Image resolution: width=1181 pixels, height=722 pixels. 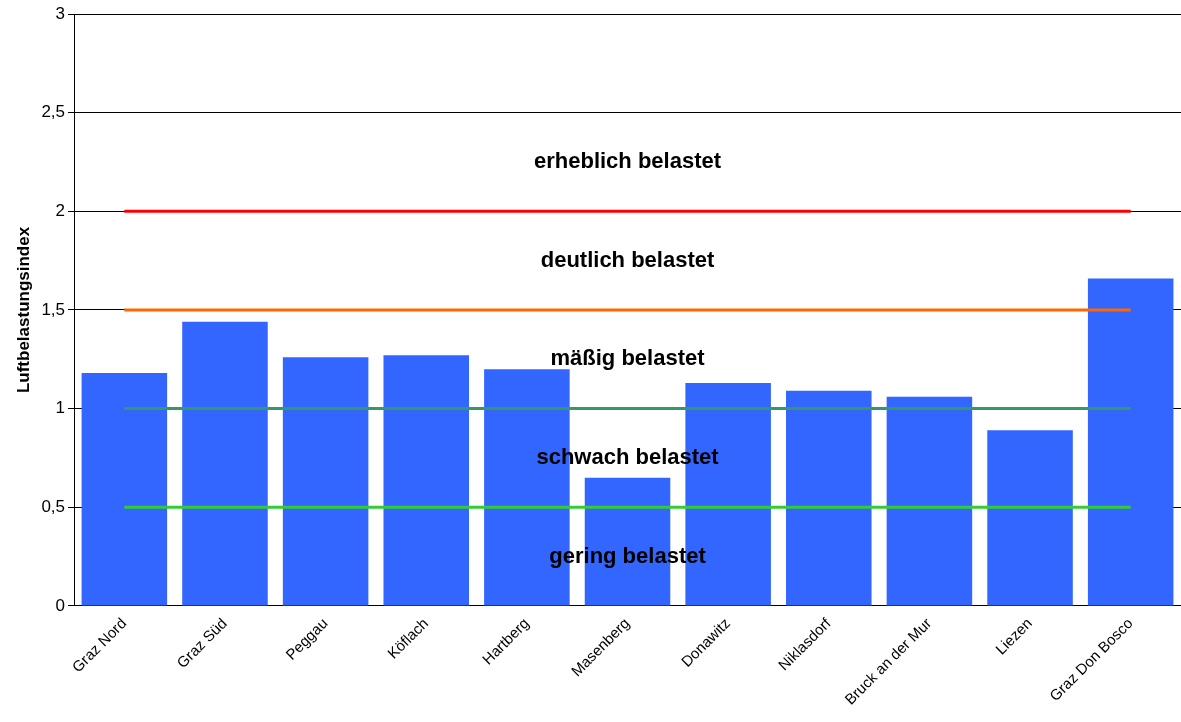 What do you see at coordinates (53, 112) in the screenshot?
I see `y-tick-label: 2,5` at bounding box center [53, 112].